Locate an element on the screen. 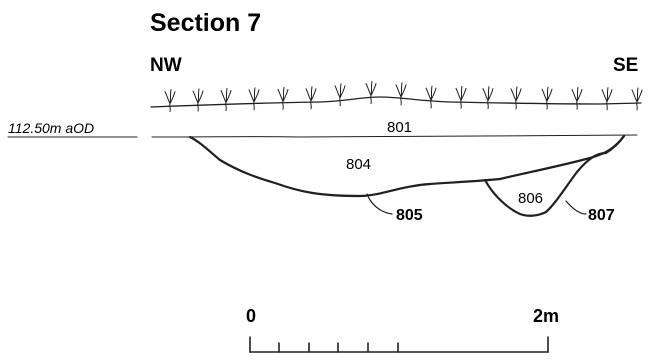 Image resolution: width=652 pixels, height=361 pixels. context-804-label: 804 is located at coordinates (358, 164).